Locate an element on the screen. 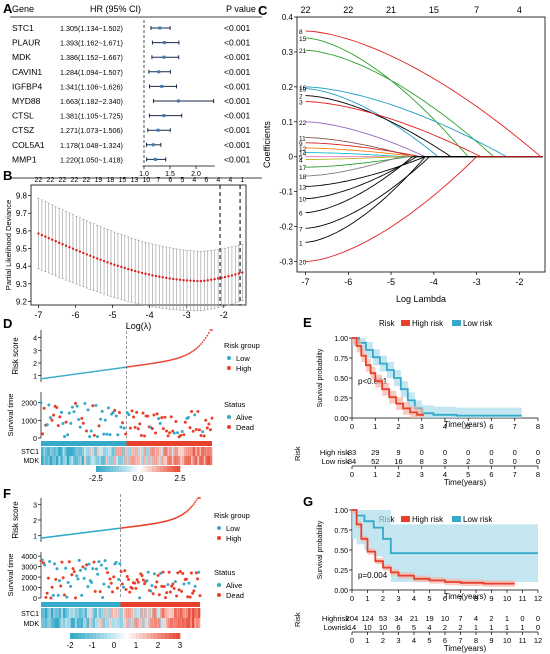 This screenshot has width=550, height=654. x-tick-label: 7 is located at coordinates (515, 426).